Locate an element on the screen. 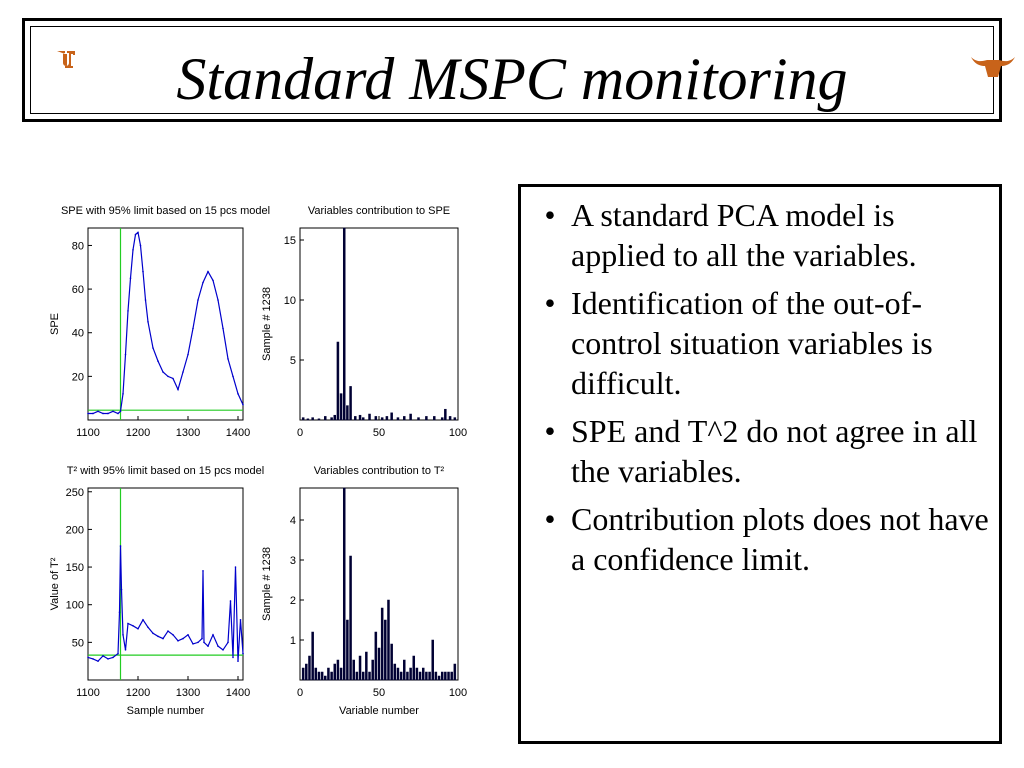  x-tick-label: 1100 is located at coordinates (88, 693).